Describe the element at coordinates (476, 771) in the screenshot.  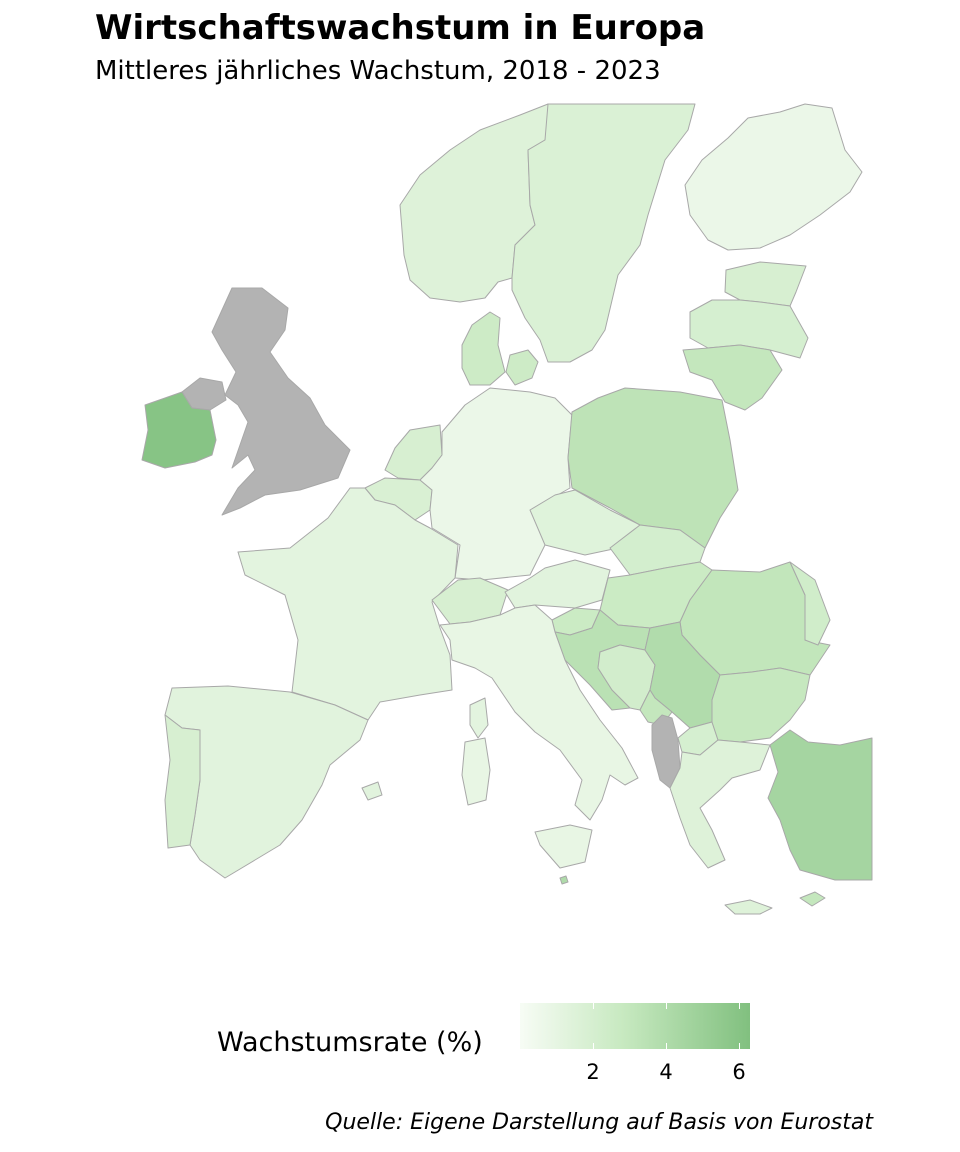
I see `region-sardinia` at that location.